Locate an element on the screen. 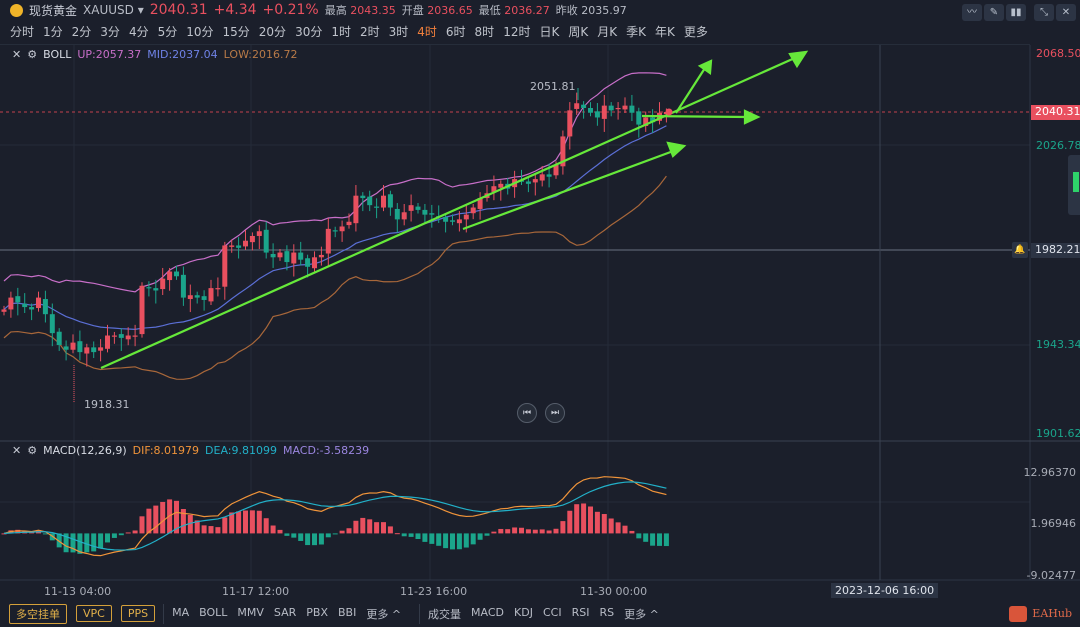  side-panel-toggle is located at coordinates (1074, 185).